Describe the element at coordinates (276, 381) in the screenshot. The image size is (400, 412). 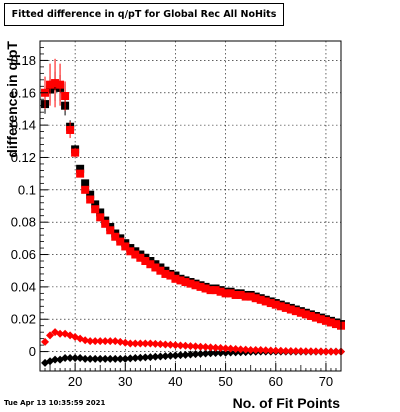
I see `x-tick-label: 60` at that location.